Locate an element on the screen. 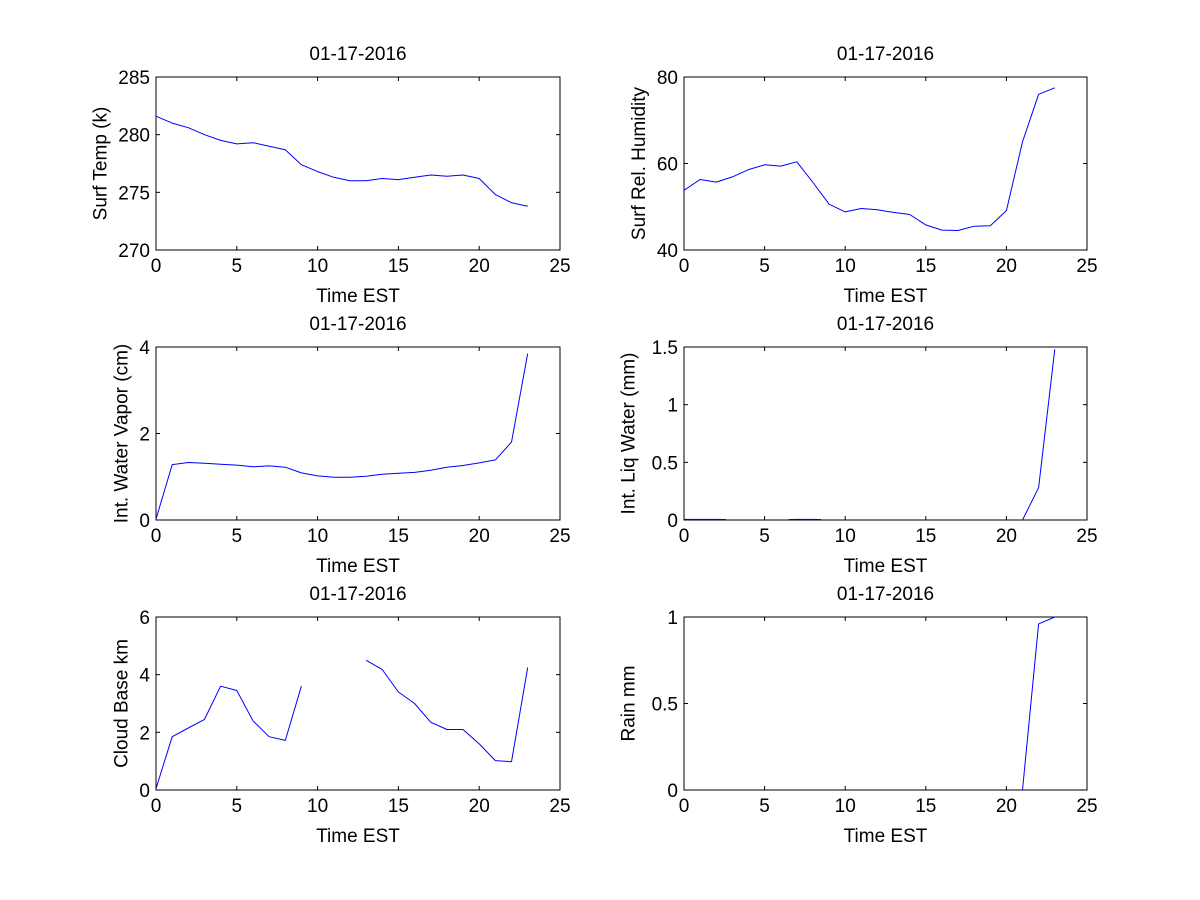 This screenshot has height=900, width=1200. subplot-6: 0 5 10 15 20 25 0 0.5 1 01-17-2016 Time EST Rain mm is located at coordinates (858, 715).